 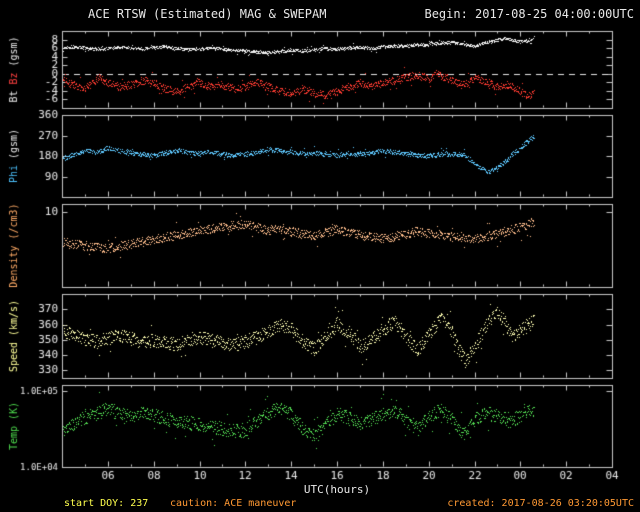 I want to click on begin-timestamp: Begin: 2017-08-25 04:00:00UTC, so click(x=529, y=14).